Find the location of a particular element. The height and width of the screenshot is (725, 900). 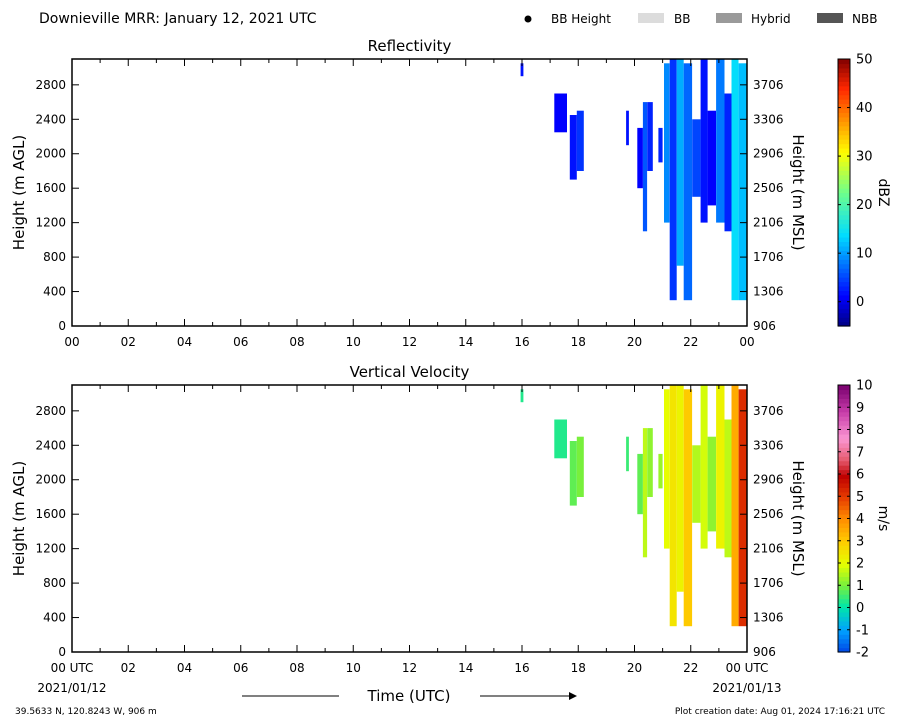

x-tick-label: 00 is located at coordinates (71, 342).